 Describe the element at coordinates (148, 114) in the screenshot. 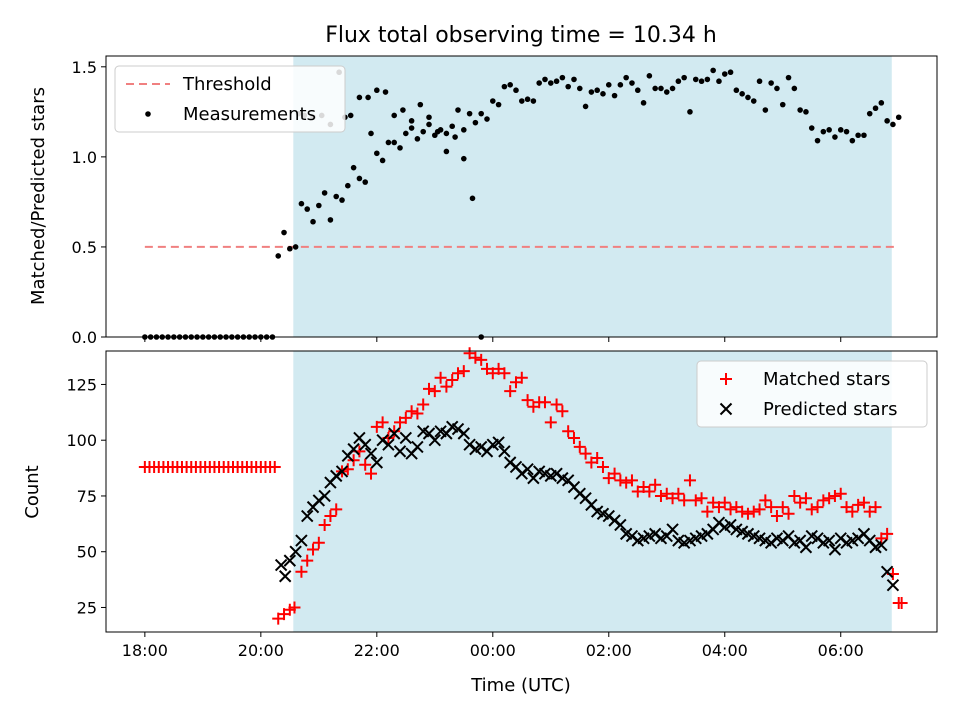

I see `legend-measurement-swatch` at that location.